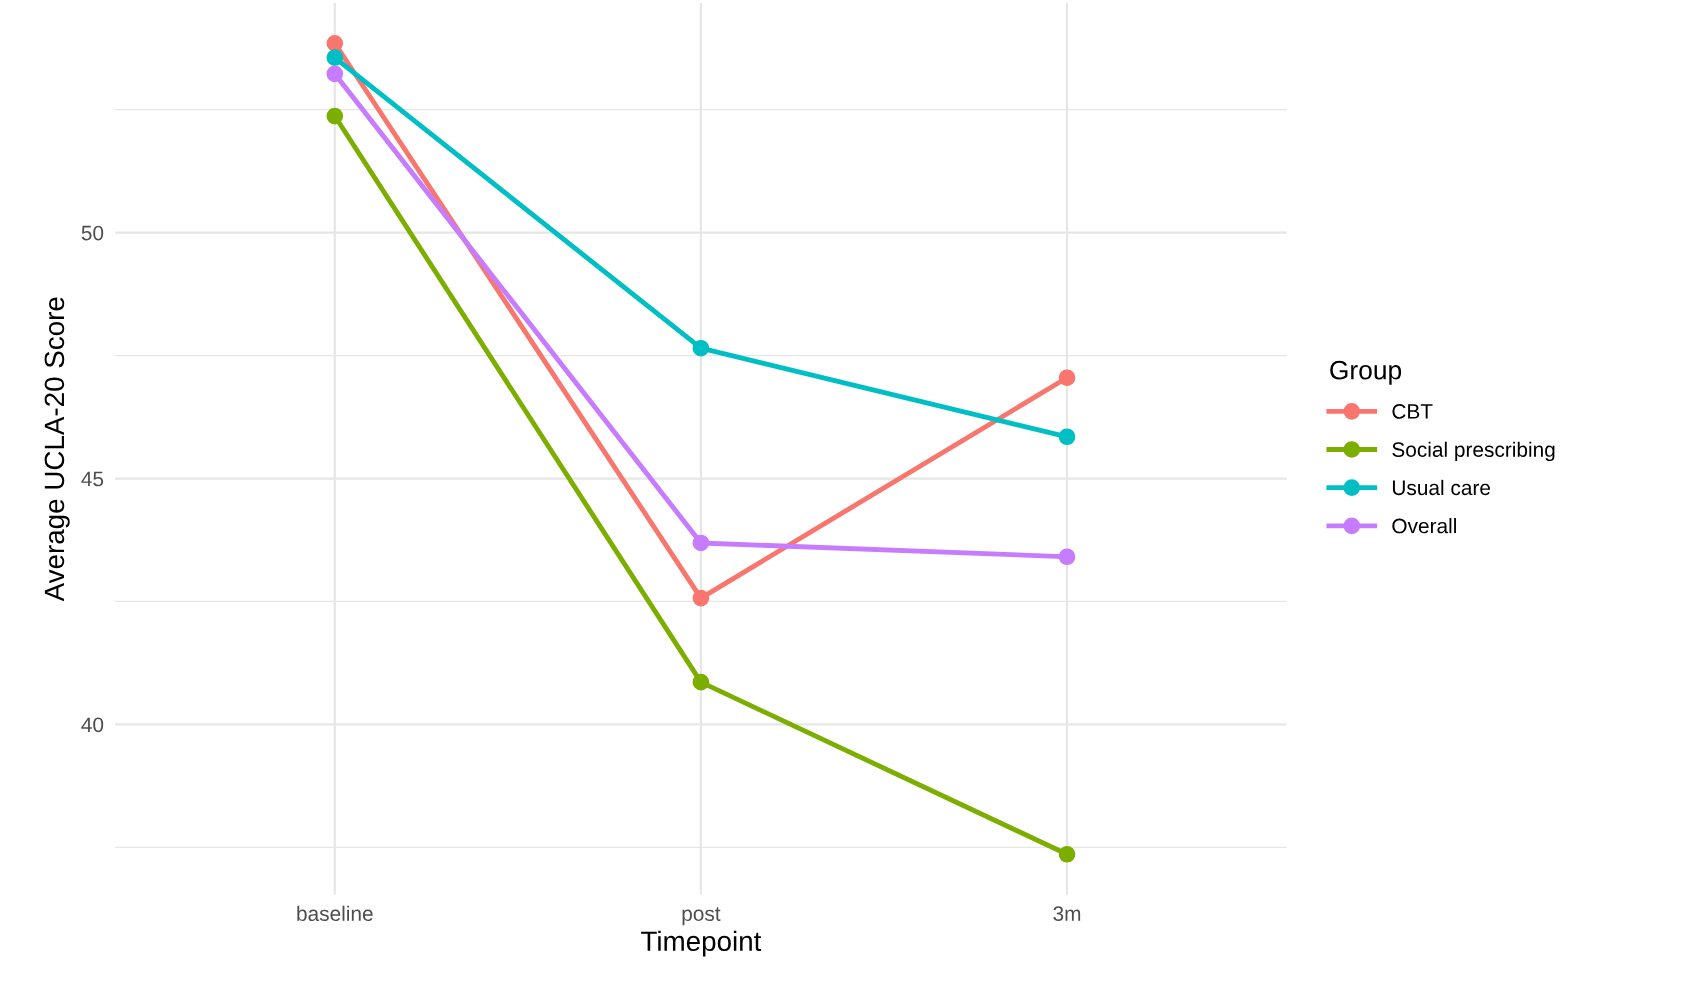  Describe the element at coordinates (92, 479) in the screenshot. I see `y-tick-label: 45` at that location.